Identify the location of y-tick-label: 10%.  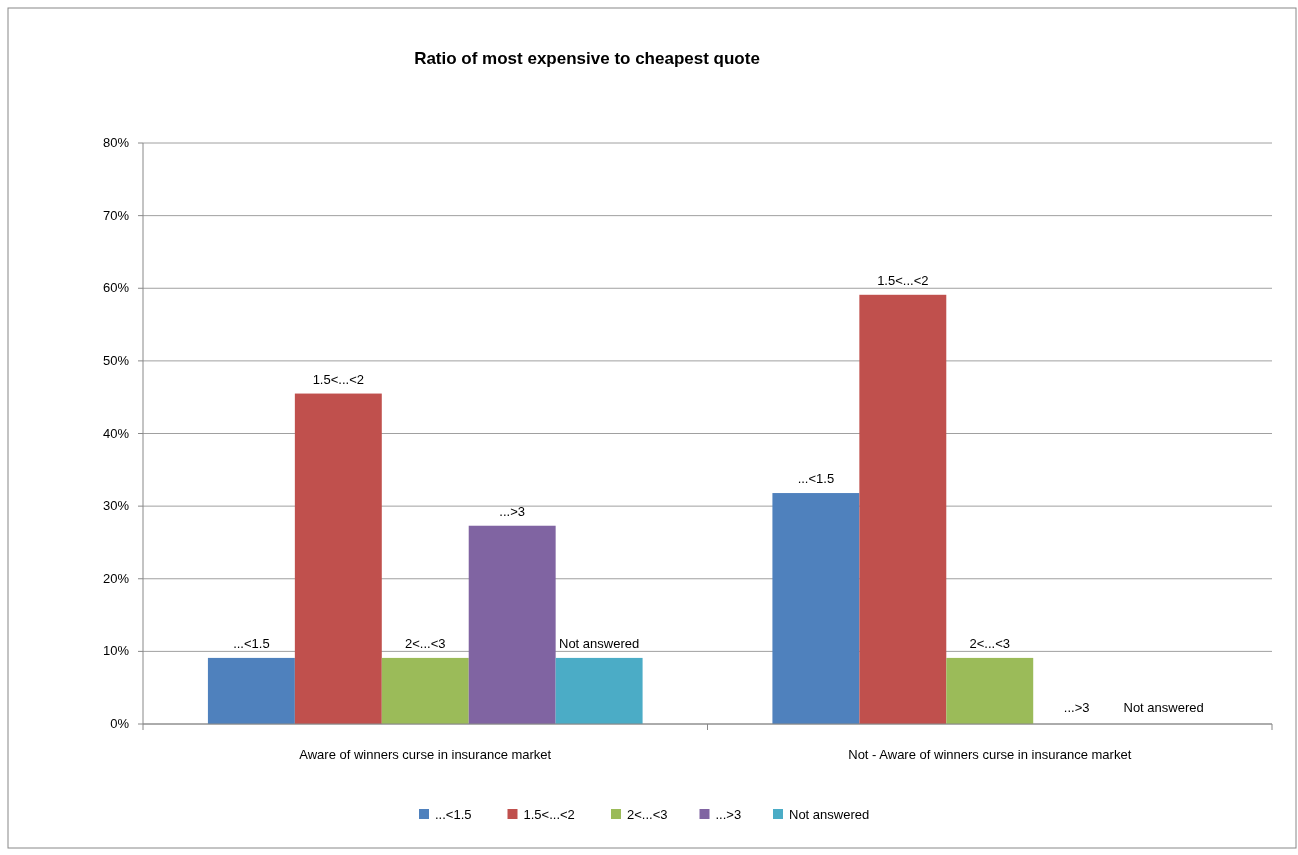
(116, 651).